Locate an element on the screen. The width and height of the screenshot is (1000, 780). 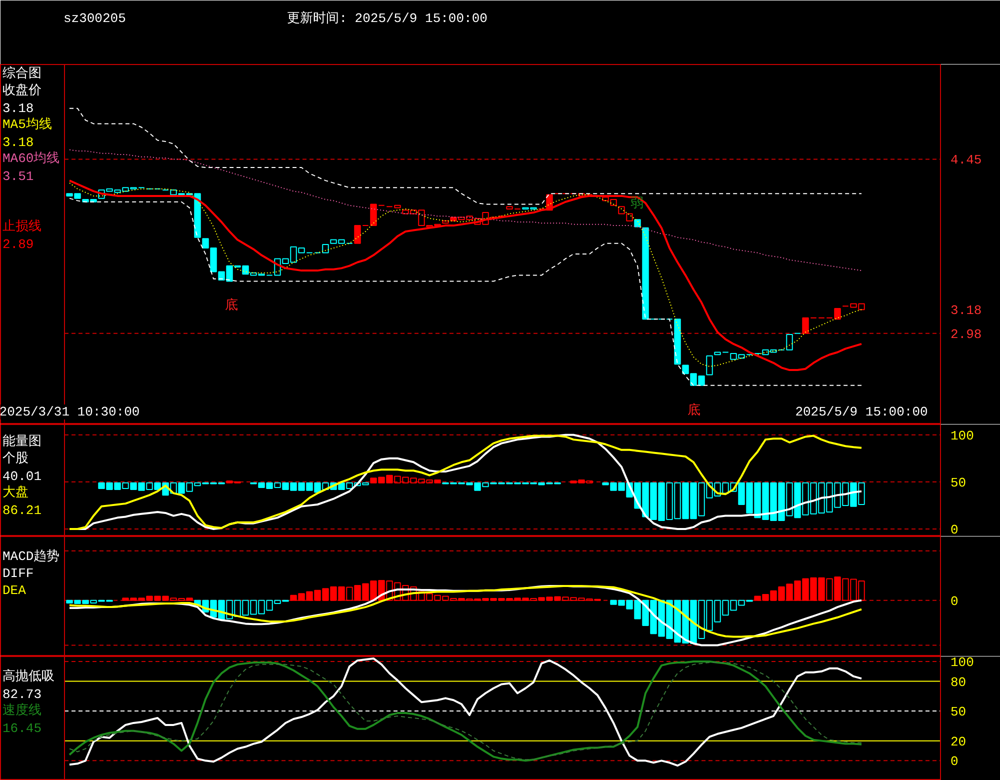
text: 2.89 is located at coordinates (18, 244).